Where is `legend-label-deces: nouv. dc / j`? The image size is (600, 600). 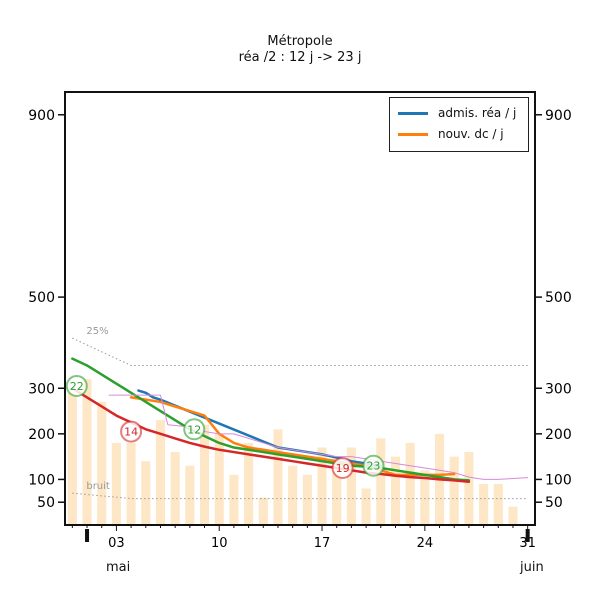 legend-label-deces: nouv. dc / j is located at coordinates (471, 134).